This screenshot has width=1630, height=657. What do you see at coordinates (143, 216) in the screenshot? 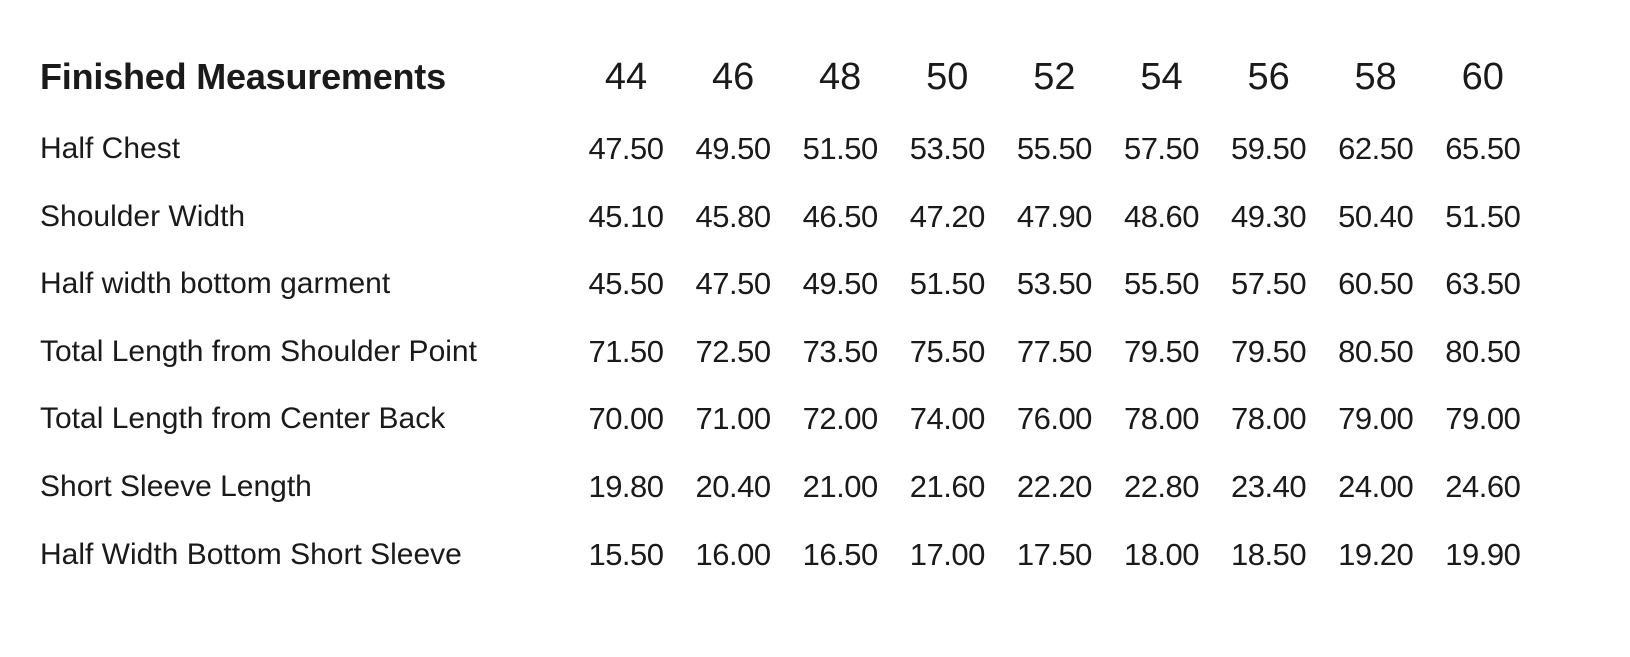
I see `row-label: Shoulder Width` at bounding box center [143, 216].